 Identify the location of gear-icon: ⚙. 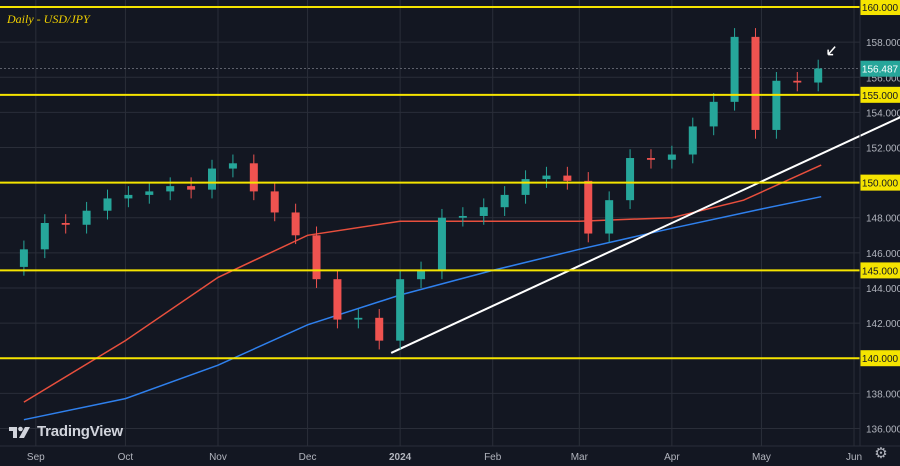
(881, 453).